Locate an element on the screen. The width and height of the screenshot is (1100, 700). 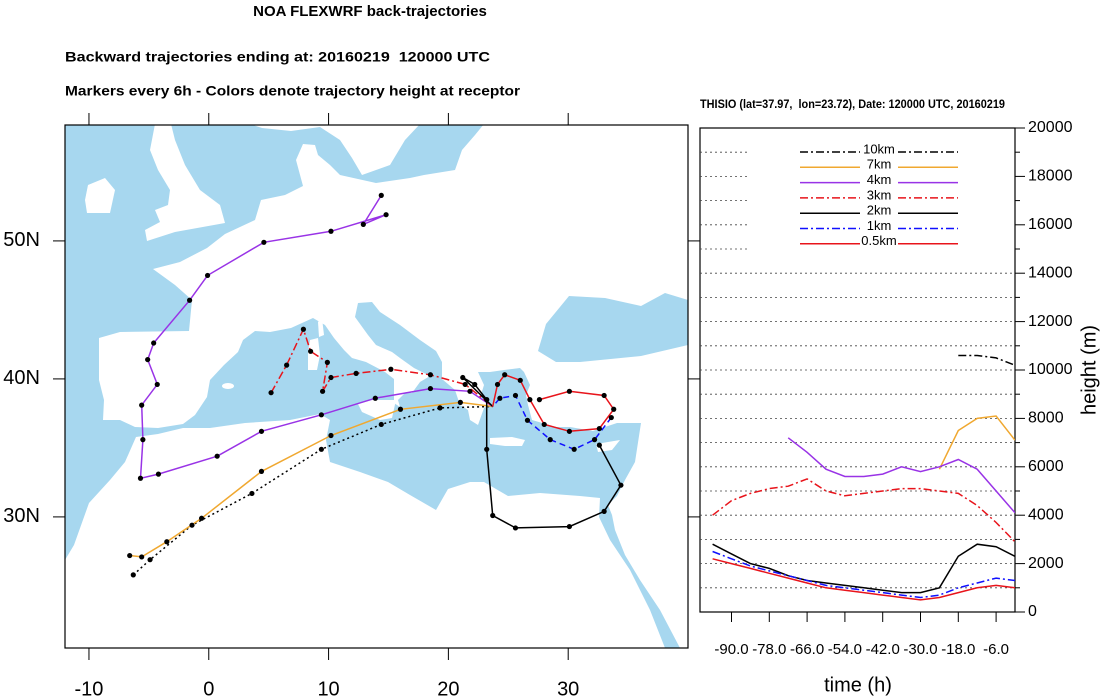
x-tick-label: -78.0 is located at coordinates (769, 649).